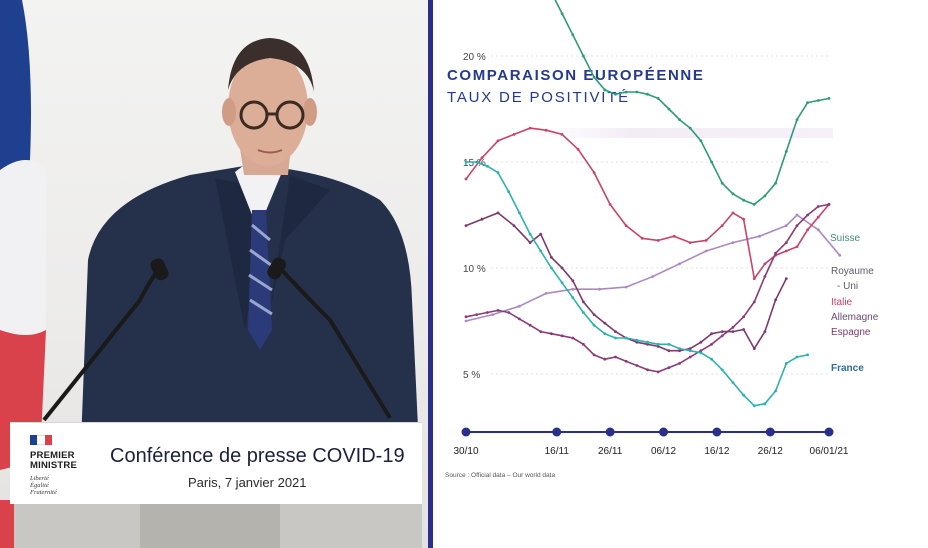 The height and width of the screenshot is (548, 928). What do you see at coordinates (847, 286) in the screenshot?
I see `label-royaume-uni-2: - Uni` at bounding box center [847, 286].